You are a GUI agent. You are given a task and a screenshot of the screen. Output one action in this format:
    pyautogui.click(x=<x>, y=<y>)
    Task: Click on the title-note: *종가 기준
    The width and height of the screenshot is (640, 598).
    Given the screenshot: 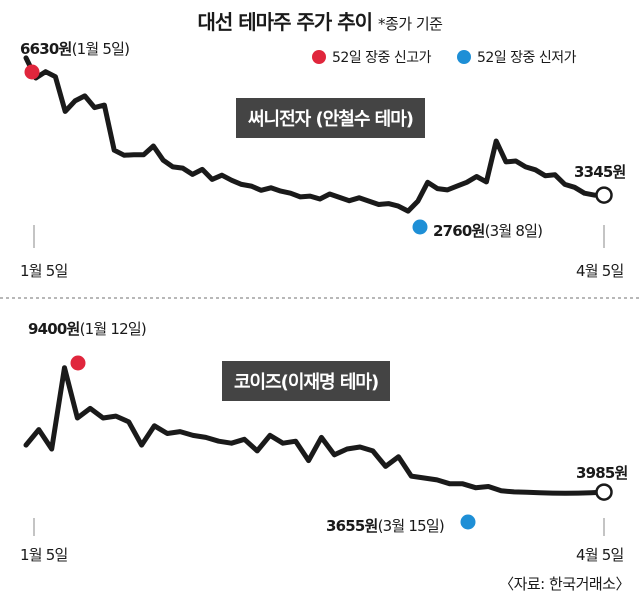 What is the action you would take?
    pyautogui.click(x=410, y=24)
    